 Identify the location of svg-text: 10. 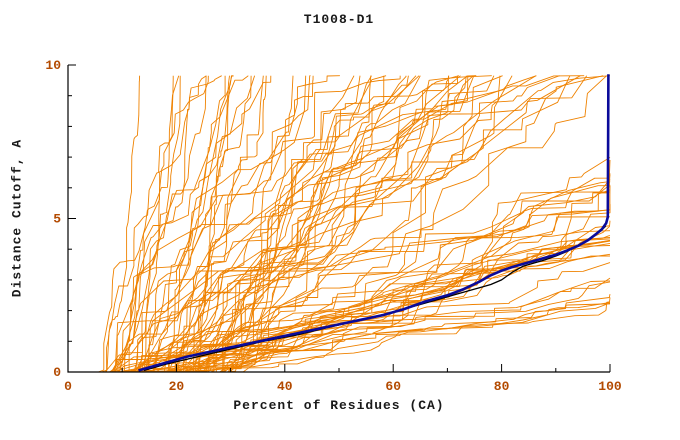
(53, 65).